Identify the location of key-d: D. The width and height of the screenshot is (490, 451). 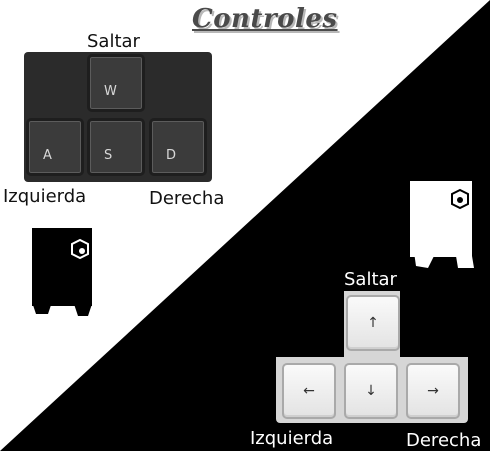
(178, 147).